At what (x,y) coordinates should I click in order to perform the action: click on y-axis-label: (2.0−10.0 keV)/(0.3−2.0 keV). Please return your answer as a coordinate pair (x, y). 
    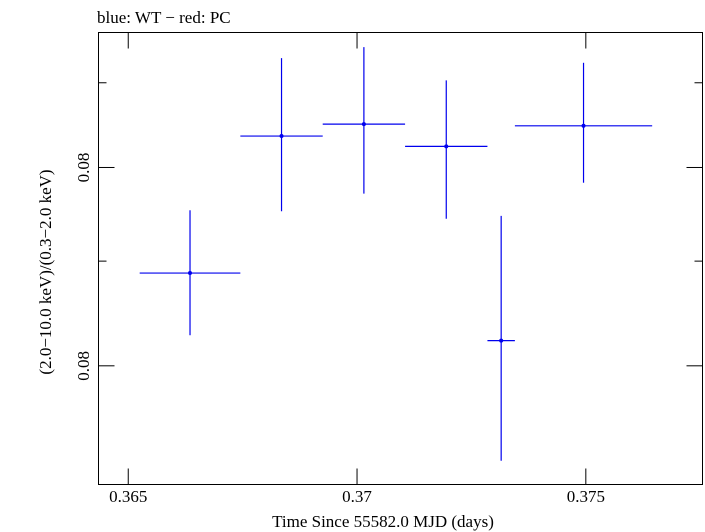
    Looking at the image, I should click on (45, 271).